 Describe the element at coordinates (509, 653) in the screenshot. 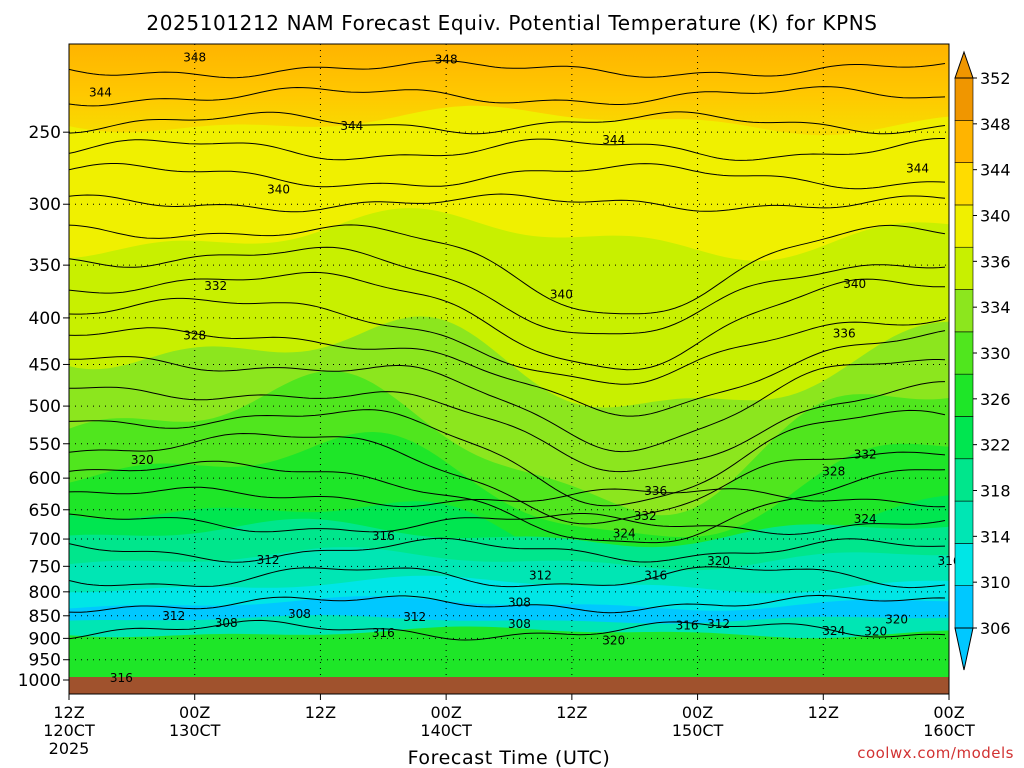

I see `theta-e-band` at that location.